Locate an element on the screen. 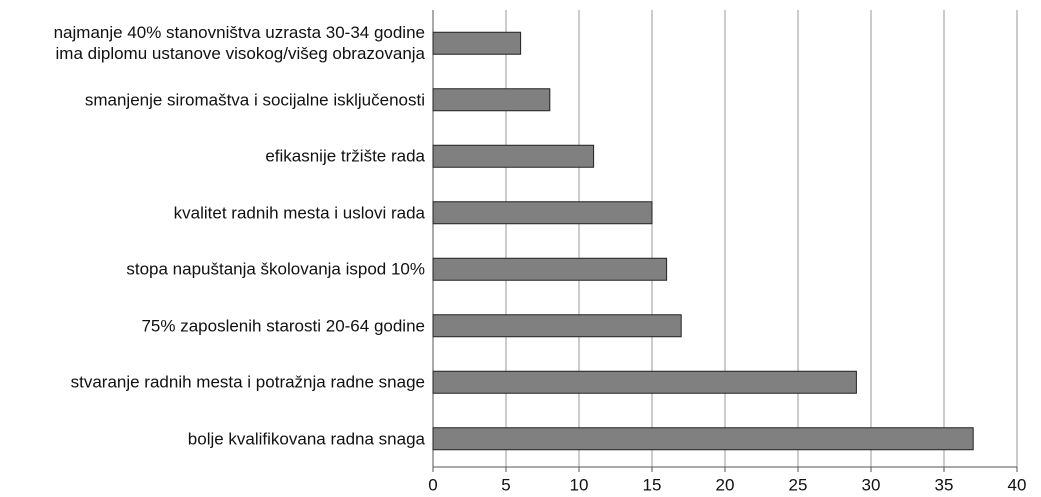  y-tick-label: bolje kvalifikovana radna snaga is located at coordinates (306, 439).